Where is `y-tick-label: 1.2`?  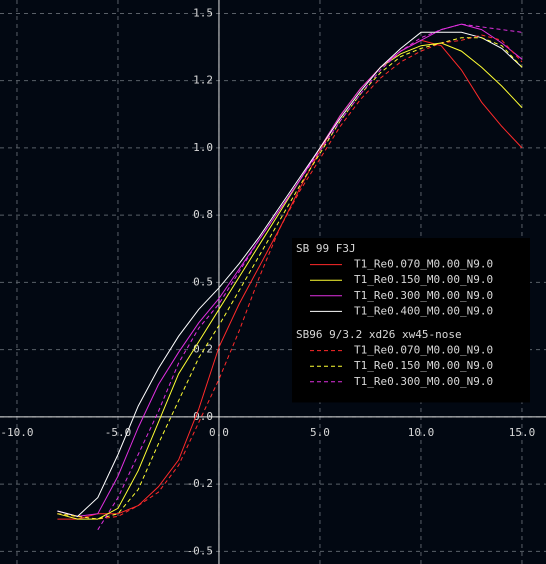 y-tick-label: 1.2 is located at coordinates (203, 80).